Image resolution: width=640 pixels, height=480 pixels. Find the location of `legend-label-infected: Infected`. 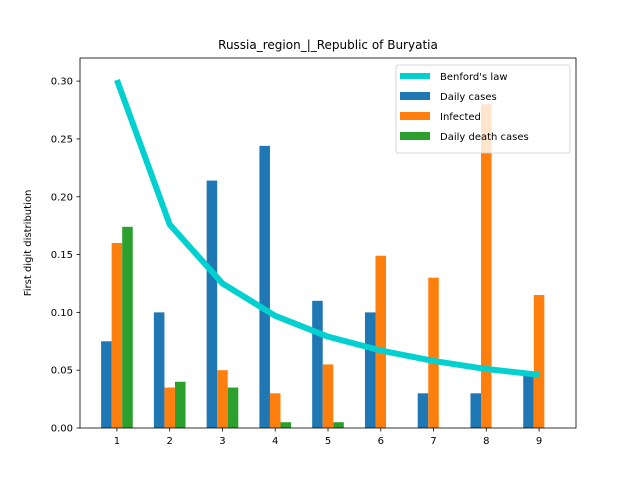

legend-label-infected: Infected is located at coordinates (460, 117).